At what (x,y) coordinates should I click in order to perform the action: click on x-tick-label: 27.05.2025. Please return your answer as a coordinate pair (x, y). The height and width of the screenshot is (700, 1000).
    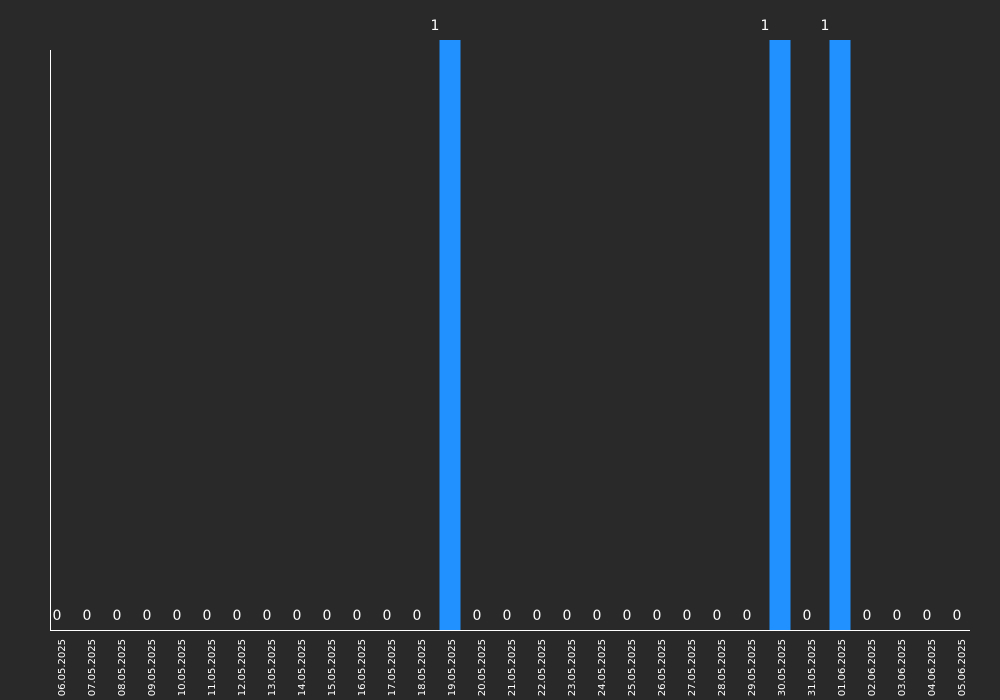
    Looking at the image, I should click on (692, 667).